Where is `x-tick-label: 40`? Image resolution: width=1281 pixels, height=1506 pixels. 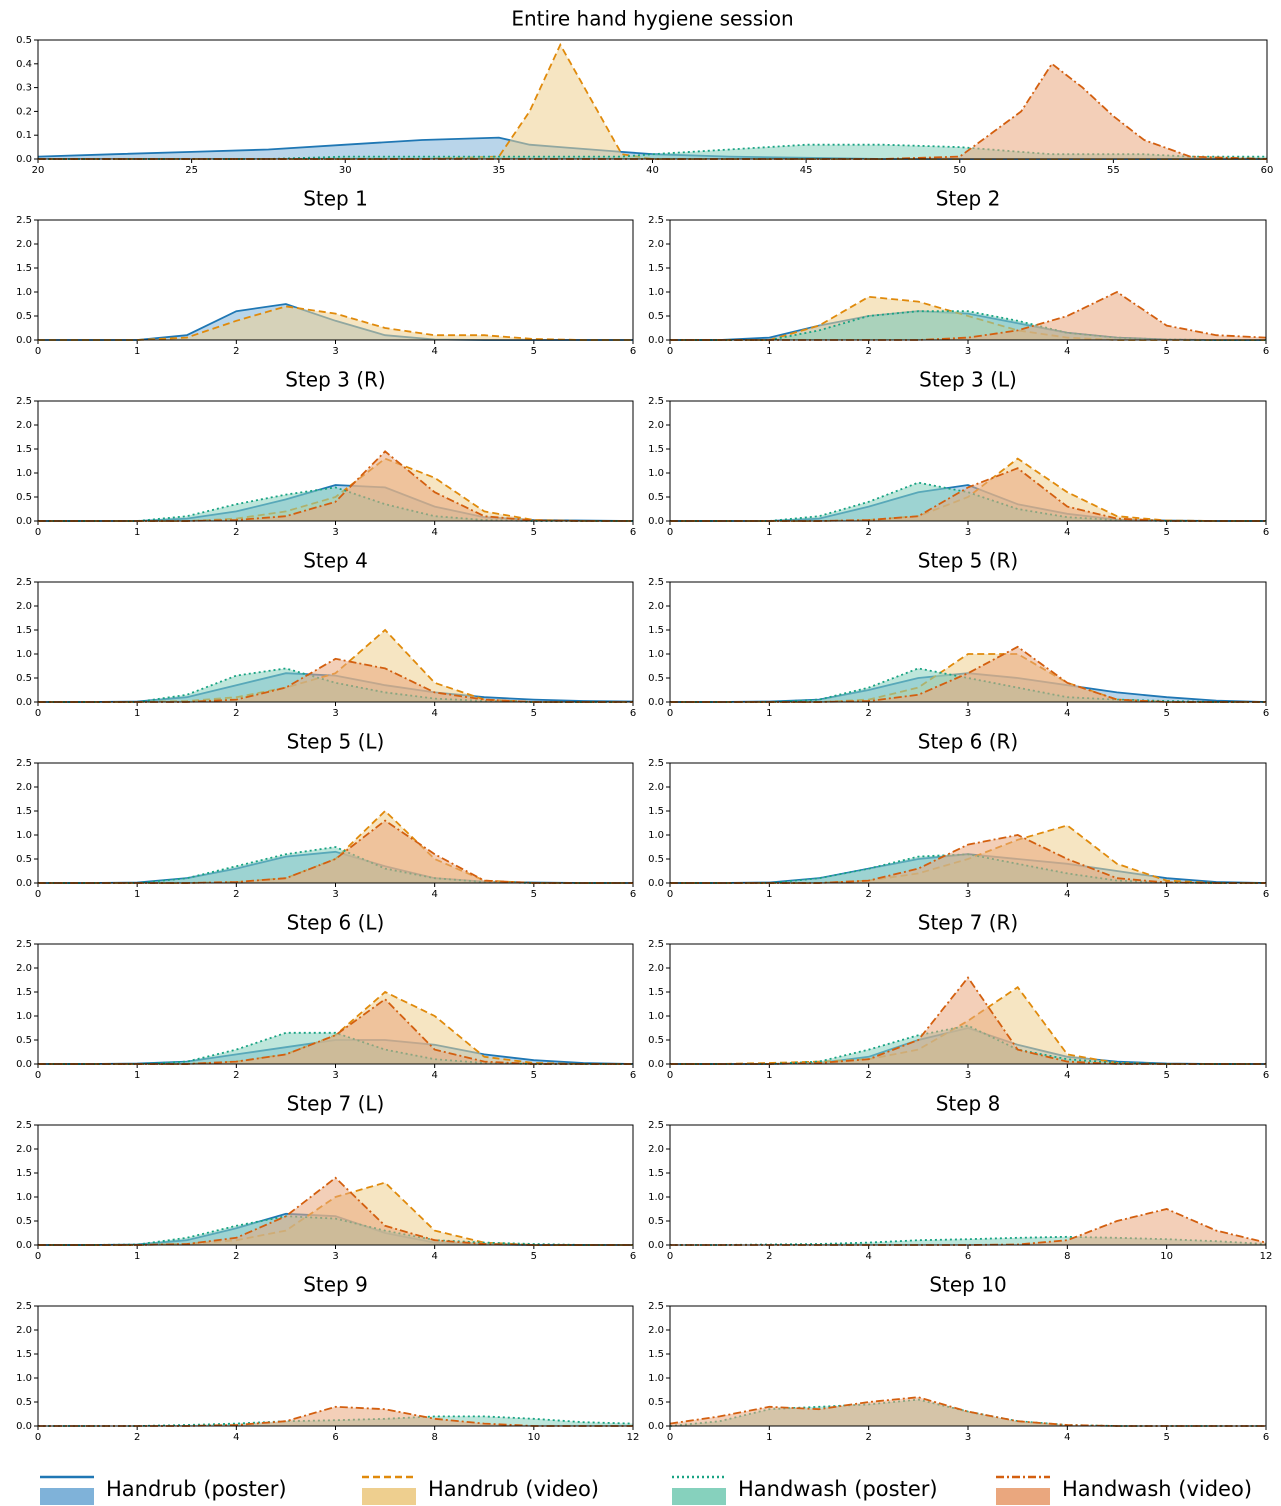
x-tick-label: 40 is located at coordinates (652, 170).